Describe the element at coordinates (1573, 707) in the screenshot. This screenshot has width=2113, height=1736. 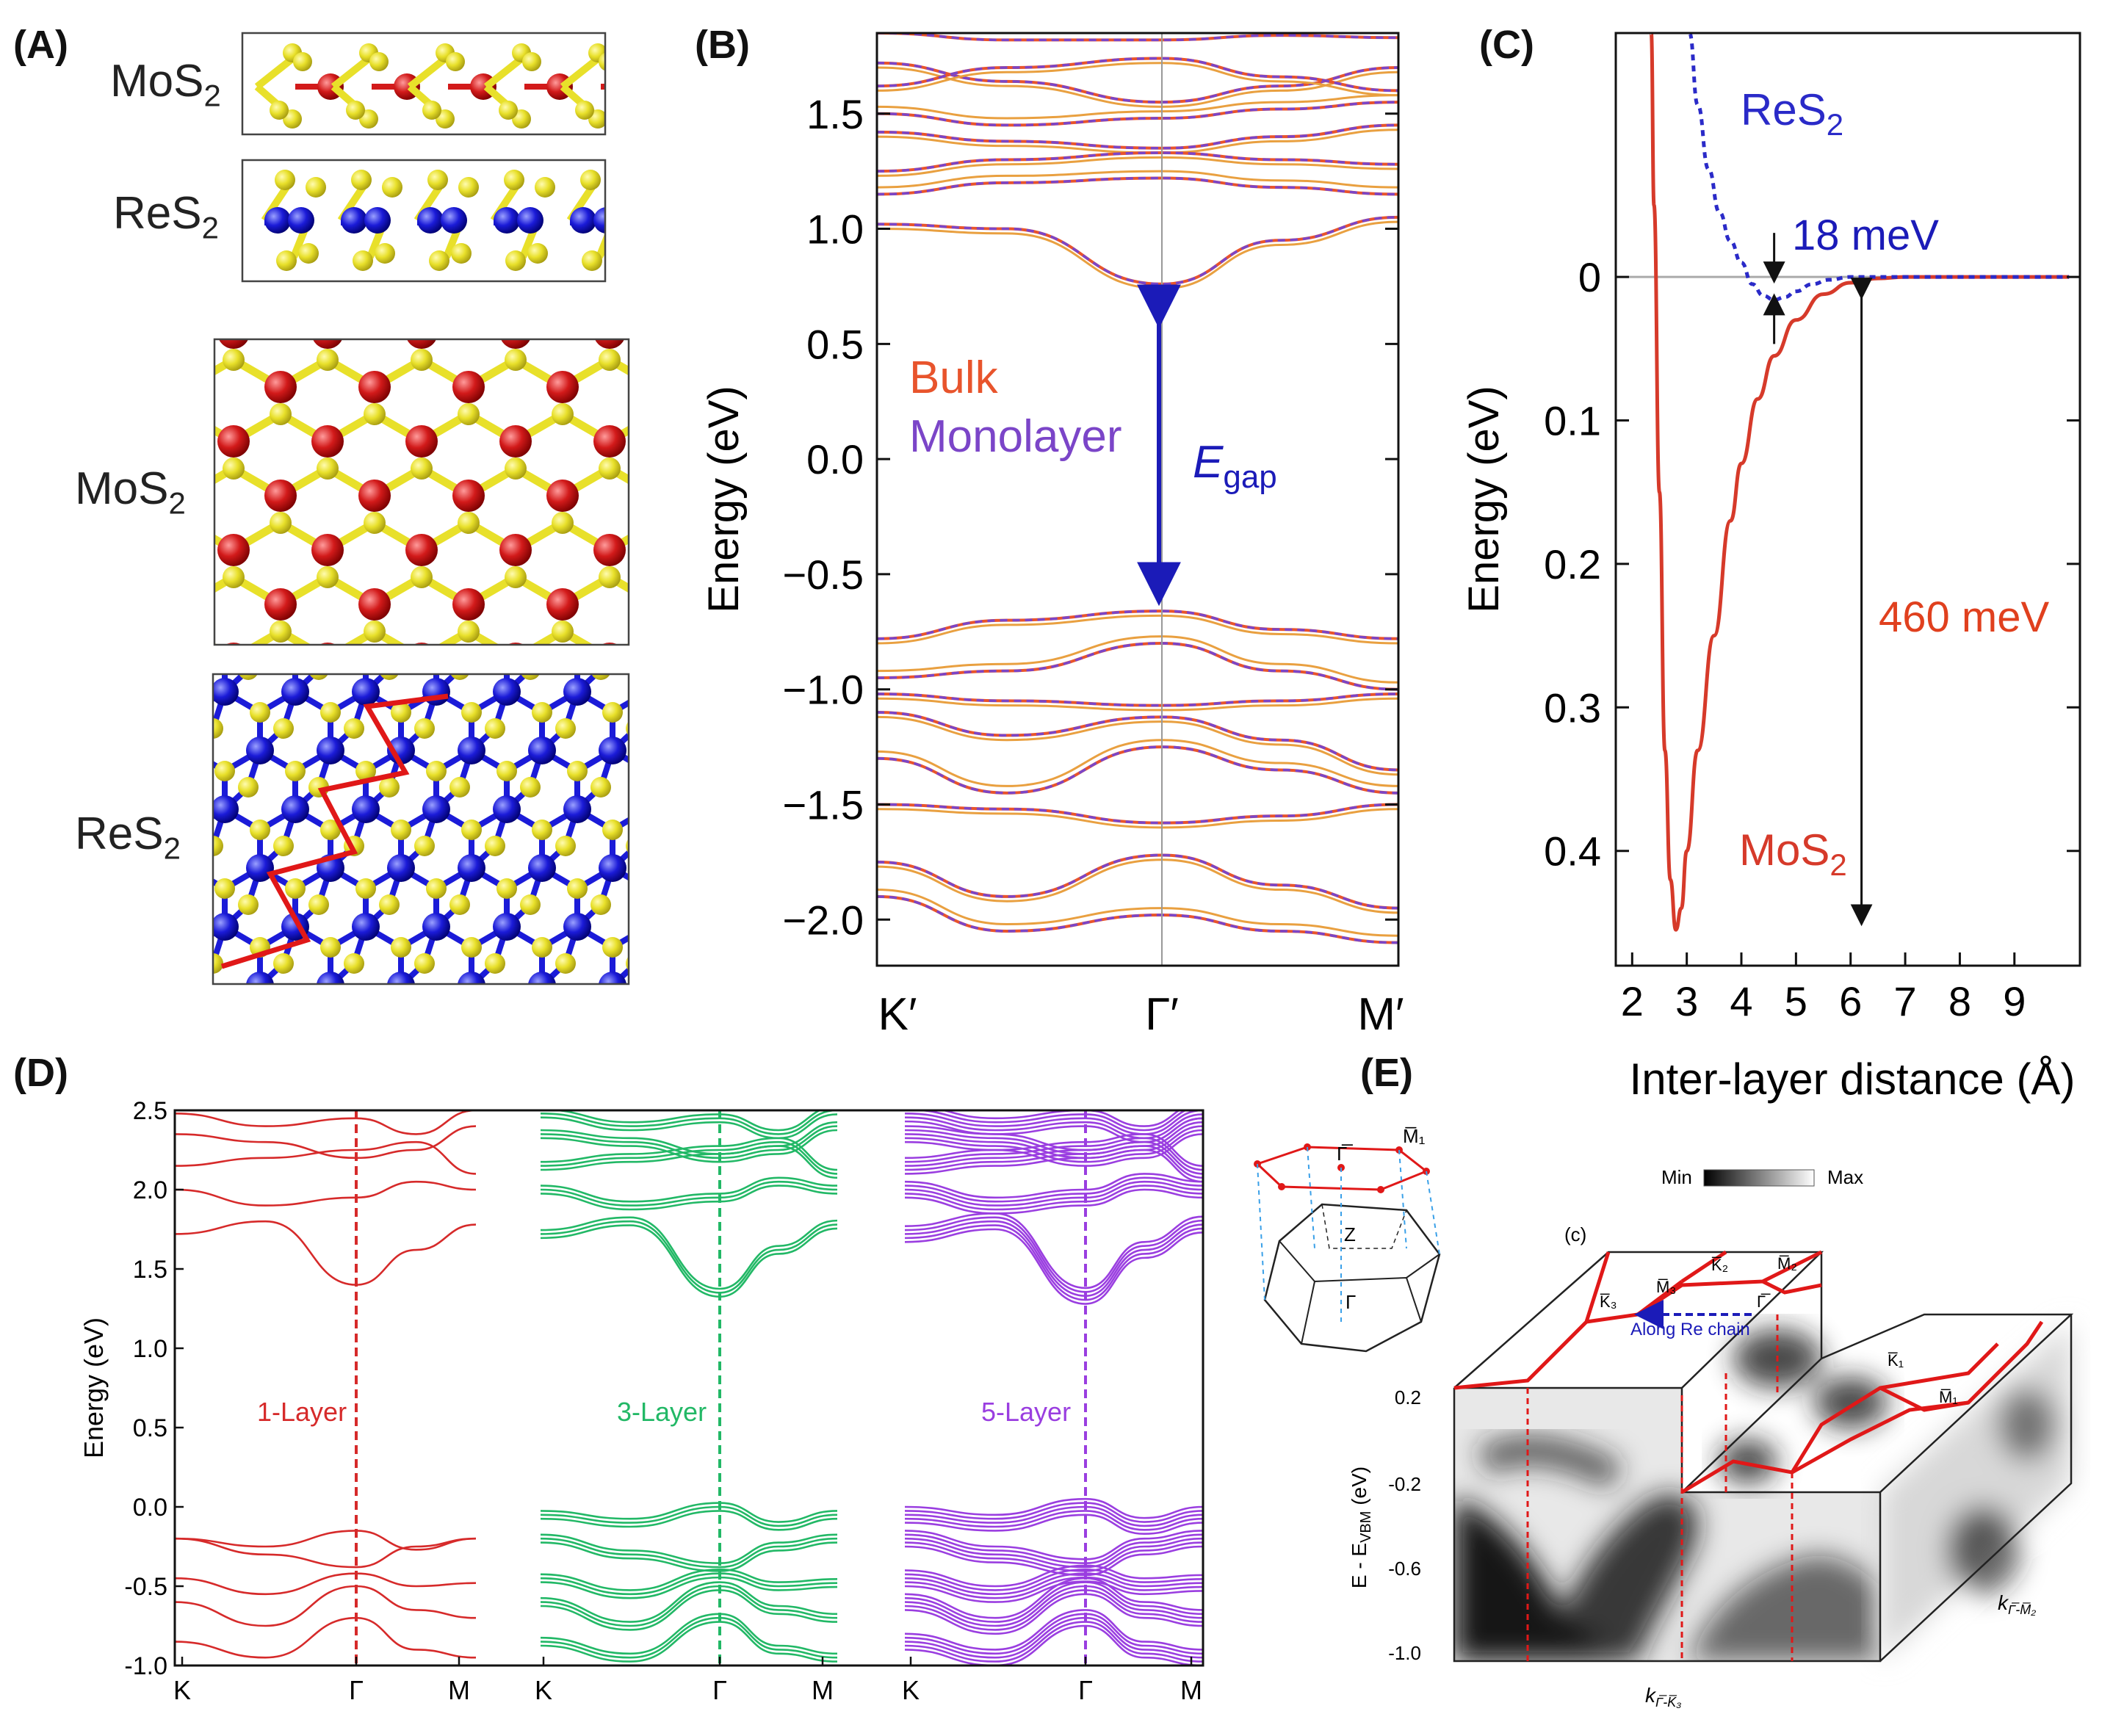
I see `y-tick-label: 0.3` at that location.